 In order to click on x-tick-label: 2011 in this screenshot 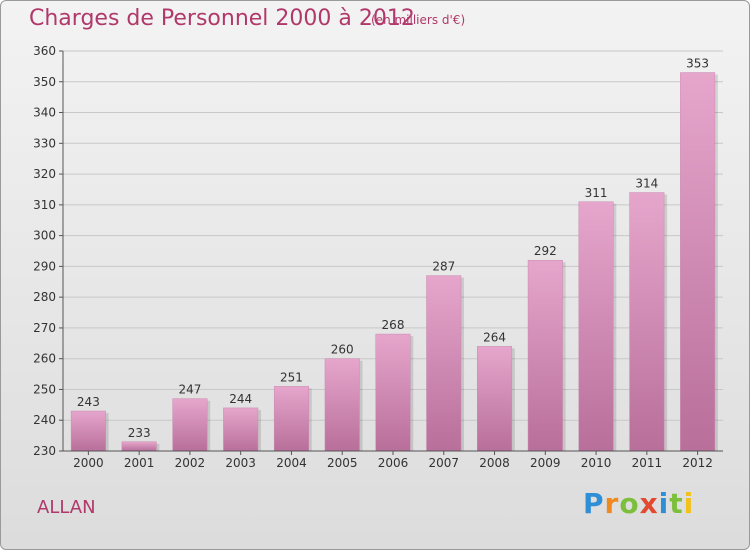, I will do `click(647, 463)`.